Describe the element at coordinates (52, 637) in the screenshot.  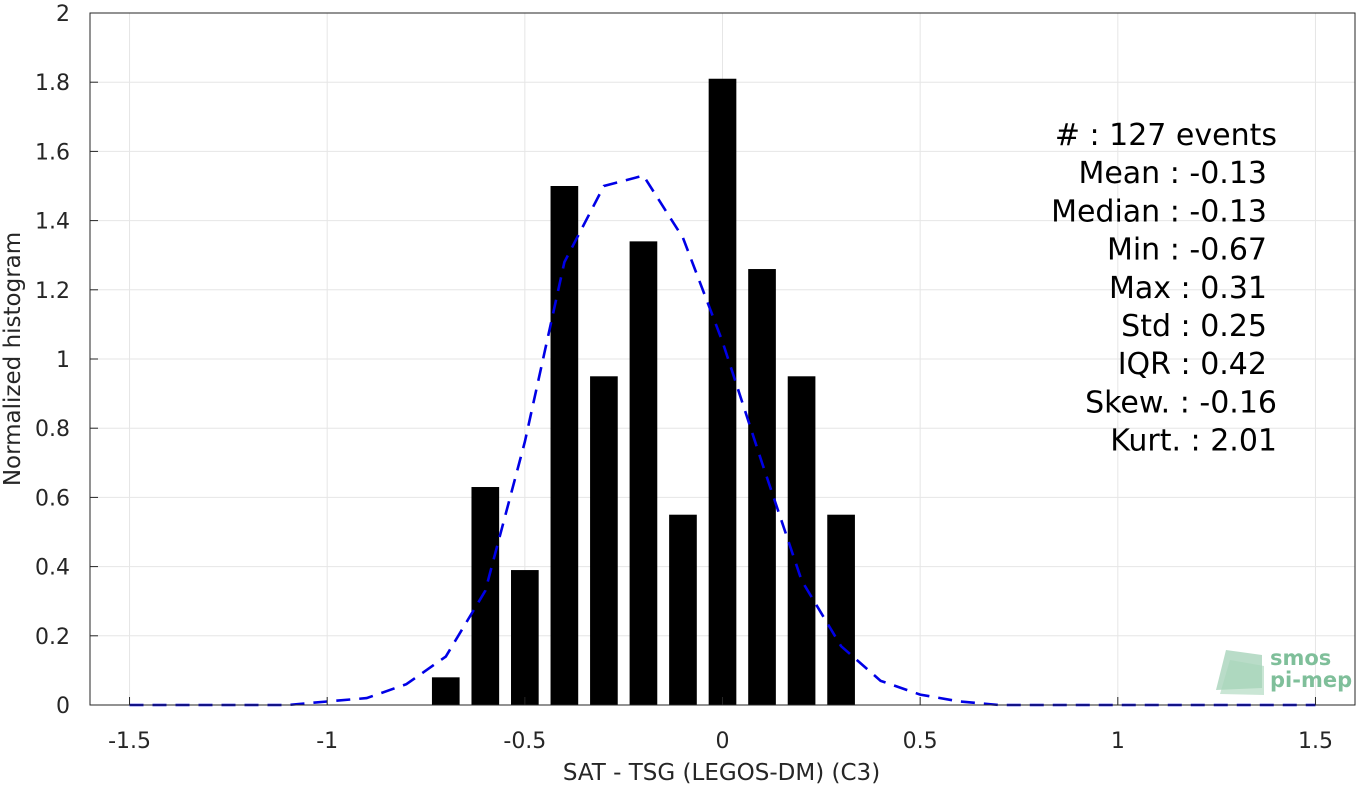
I see `y-tick-label: 0.2` at that location.